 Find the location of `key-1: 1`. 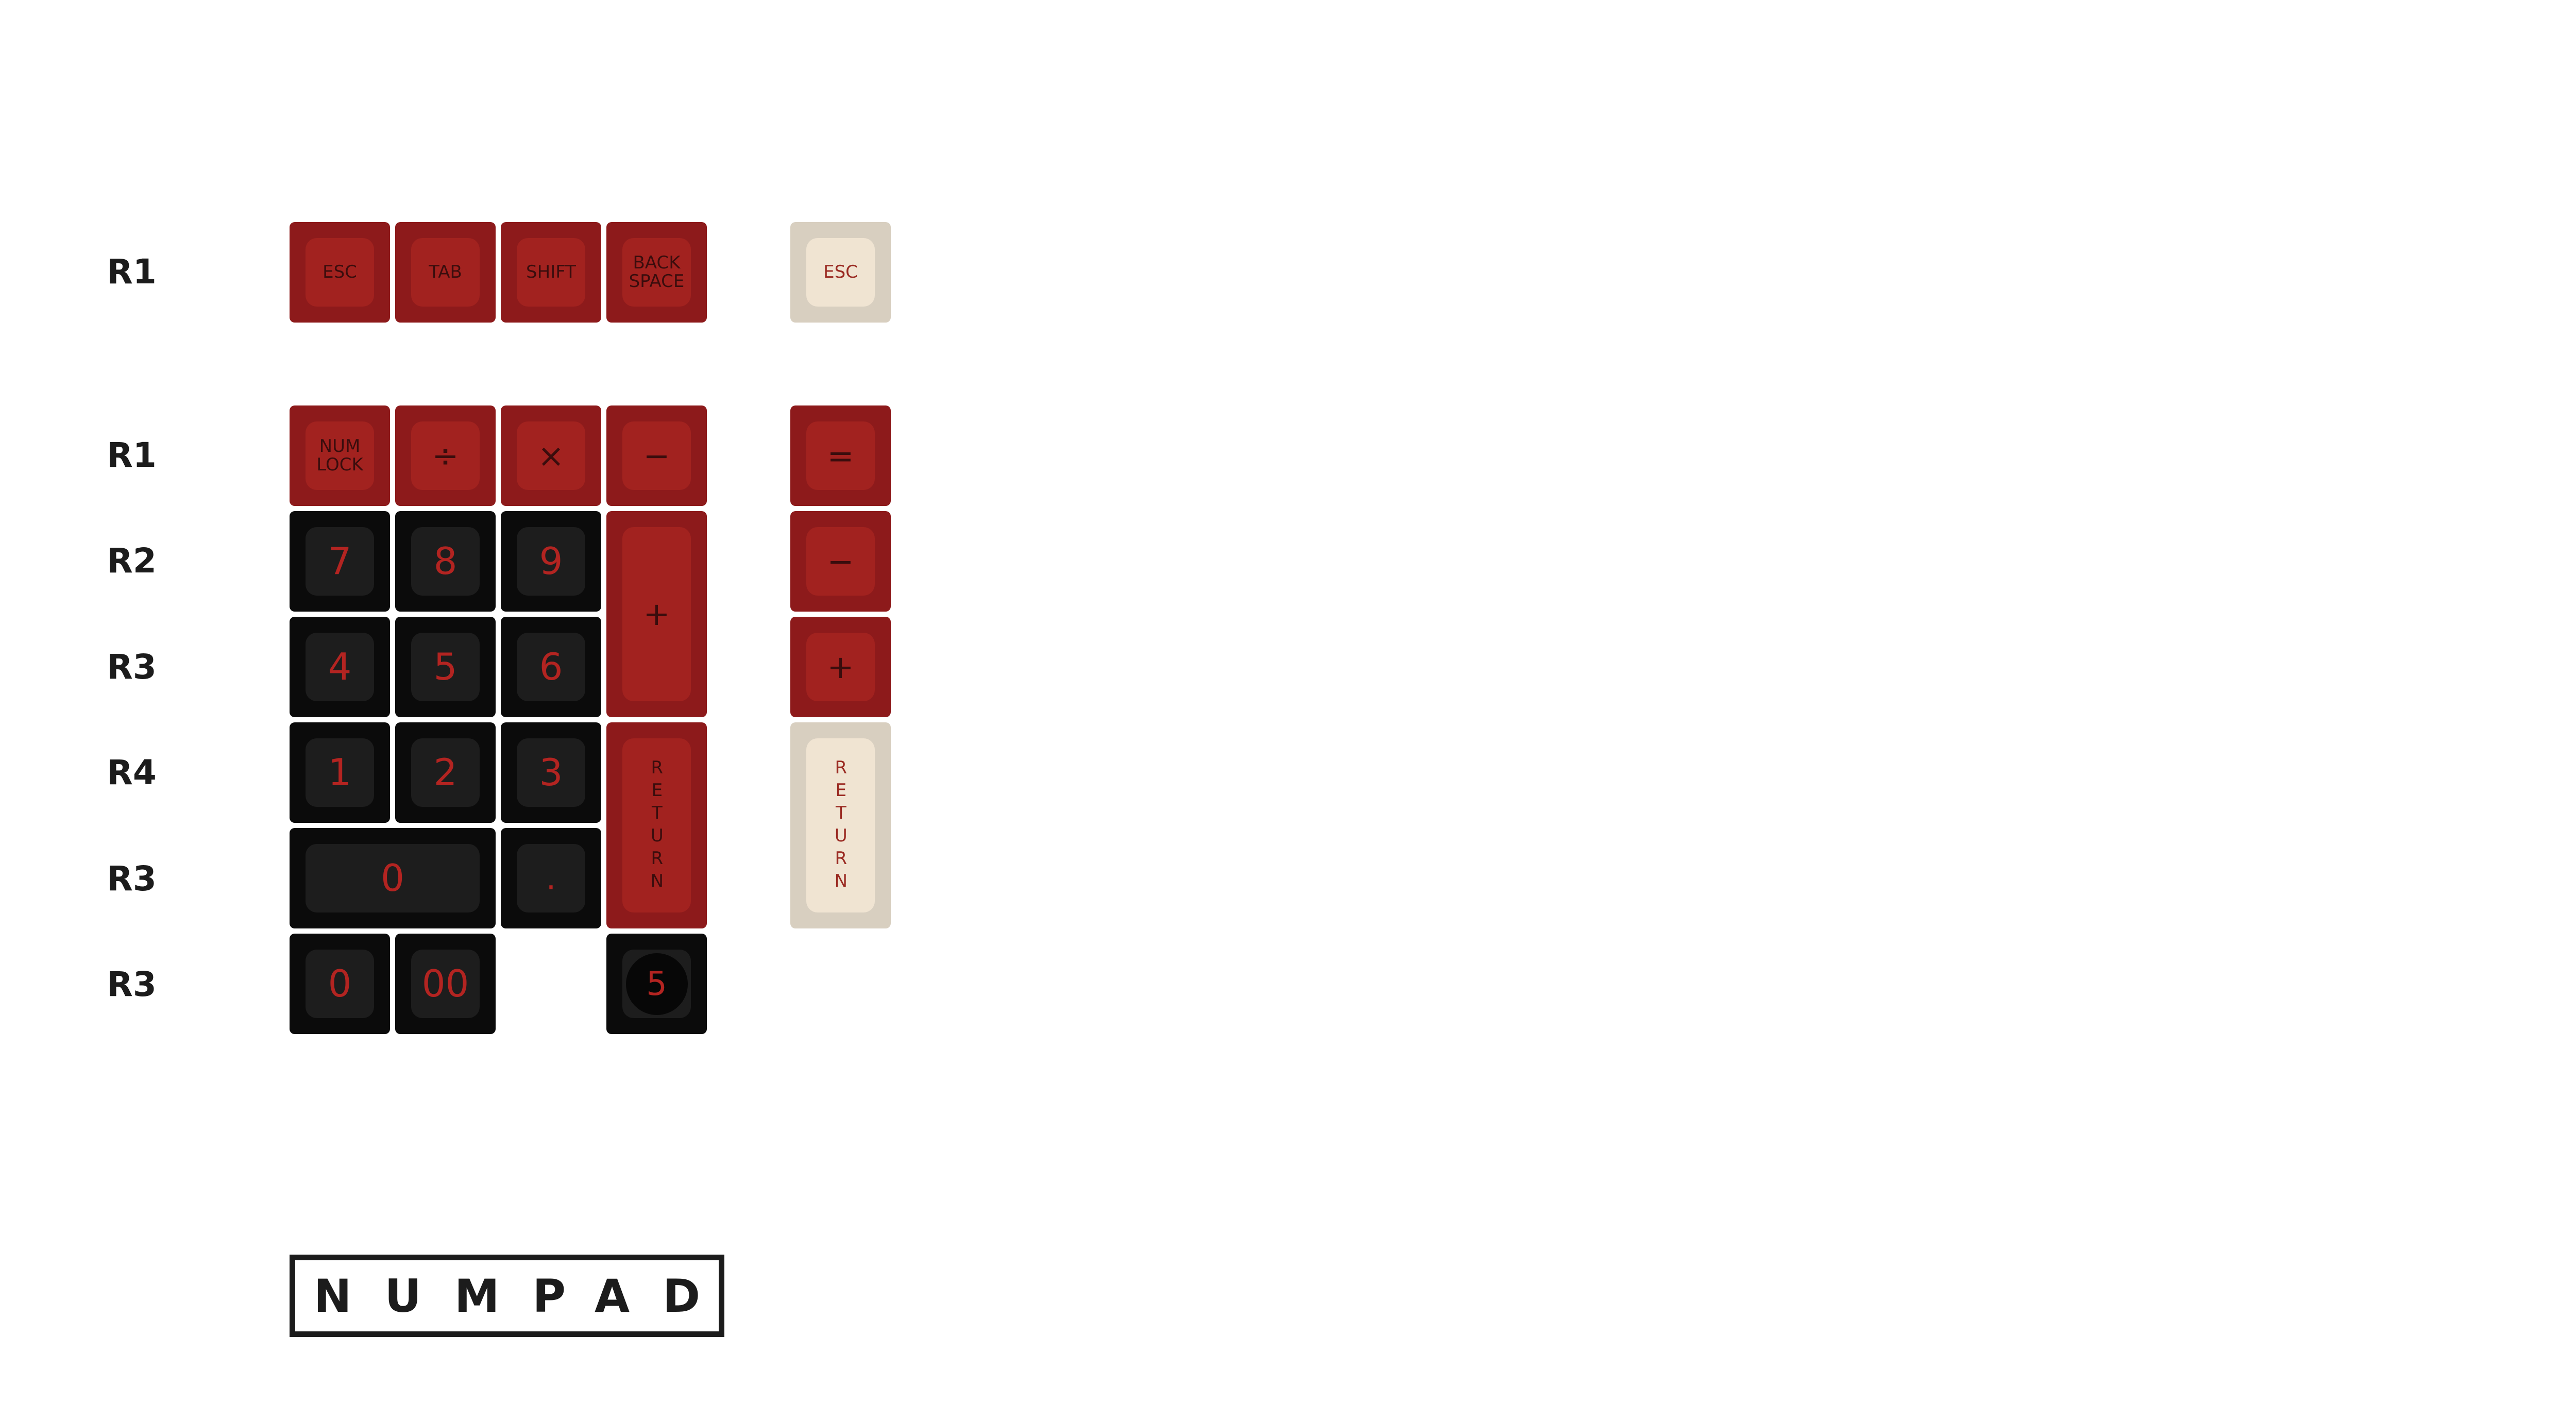

key-1: 1 is located at coordinates (340, 773).